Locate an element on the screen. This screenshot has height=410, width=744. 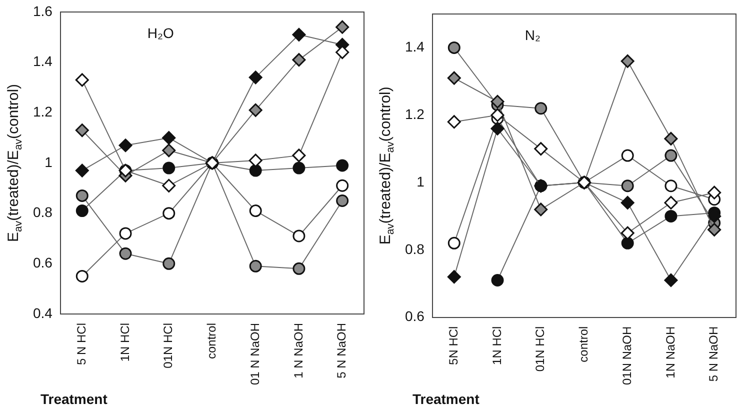
x-tick-label: 1 N NaOH is located at coordinates (298, 350).